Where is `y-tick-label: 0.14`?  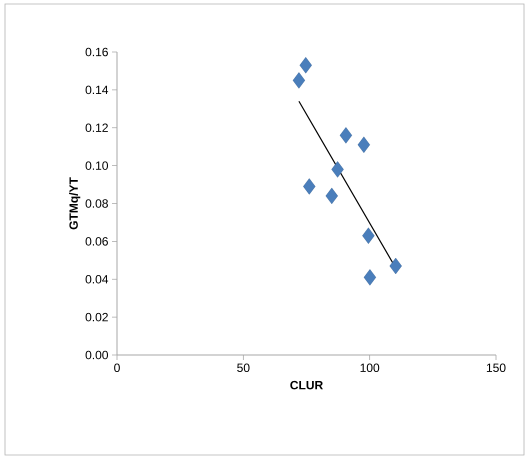 y-tick-label: 0.14 is located at coordinates (97, 90).